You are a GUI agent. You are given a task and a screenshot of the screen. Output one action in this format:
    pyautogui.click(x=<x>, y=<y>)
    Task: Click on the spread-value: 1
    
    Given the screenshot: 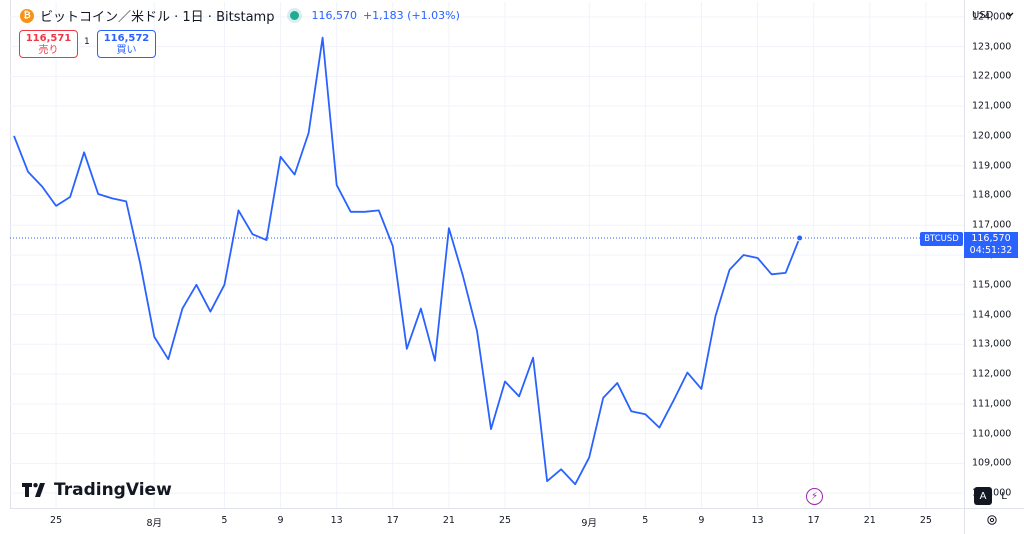 What is the action you would take?
    pyautogui.click(x=87, y=42)
    